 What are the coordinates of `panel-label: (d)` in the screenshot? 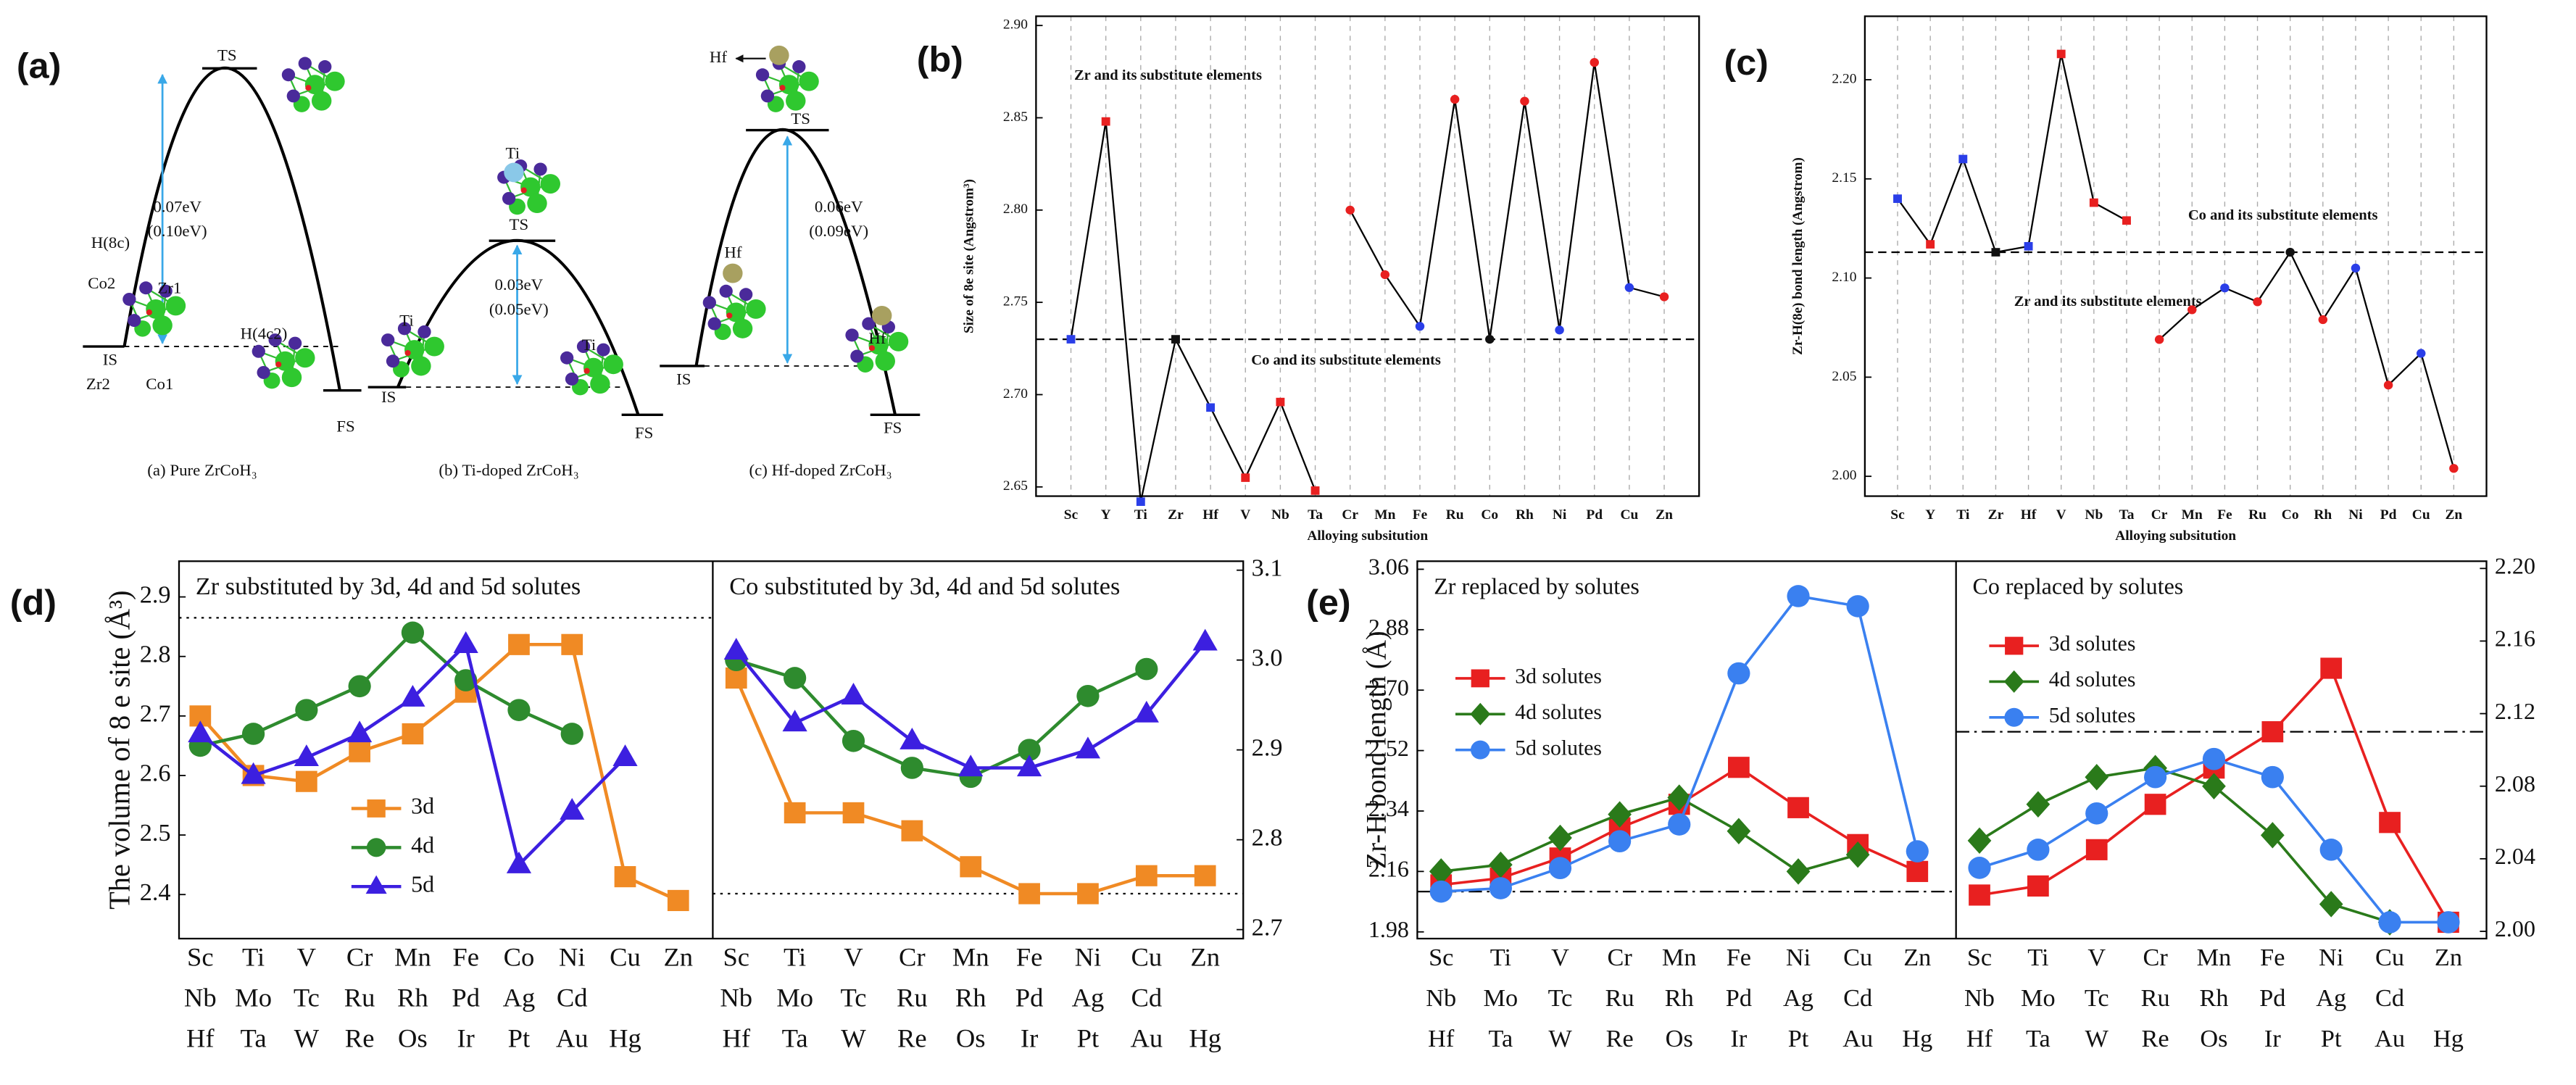 It's located at (33, 602).